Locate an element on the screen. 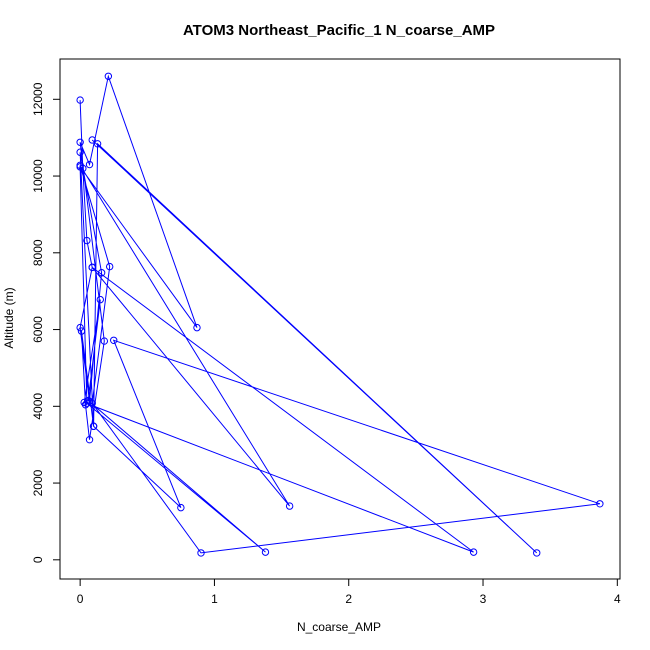 Image resolution: width=650 pixels, height=650 pixels. x-axis-label: N_coarse_AMP is located at coordinates (339, 627).